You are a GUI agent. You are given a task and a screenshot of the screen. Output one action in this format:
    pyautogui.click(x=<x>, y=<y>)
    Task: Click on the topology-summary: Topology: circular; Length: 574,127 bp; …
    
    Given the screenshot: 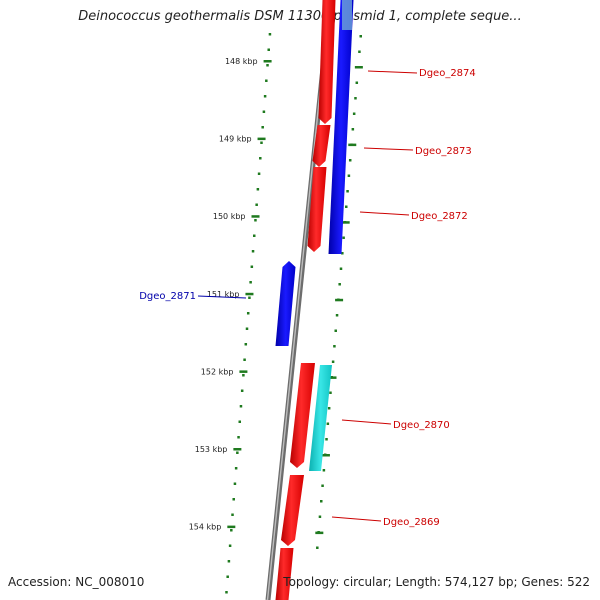 What is the action you would take?
    pyautogui.click(x=436, y=582)
    